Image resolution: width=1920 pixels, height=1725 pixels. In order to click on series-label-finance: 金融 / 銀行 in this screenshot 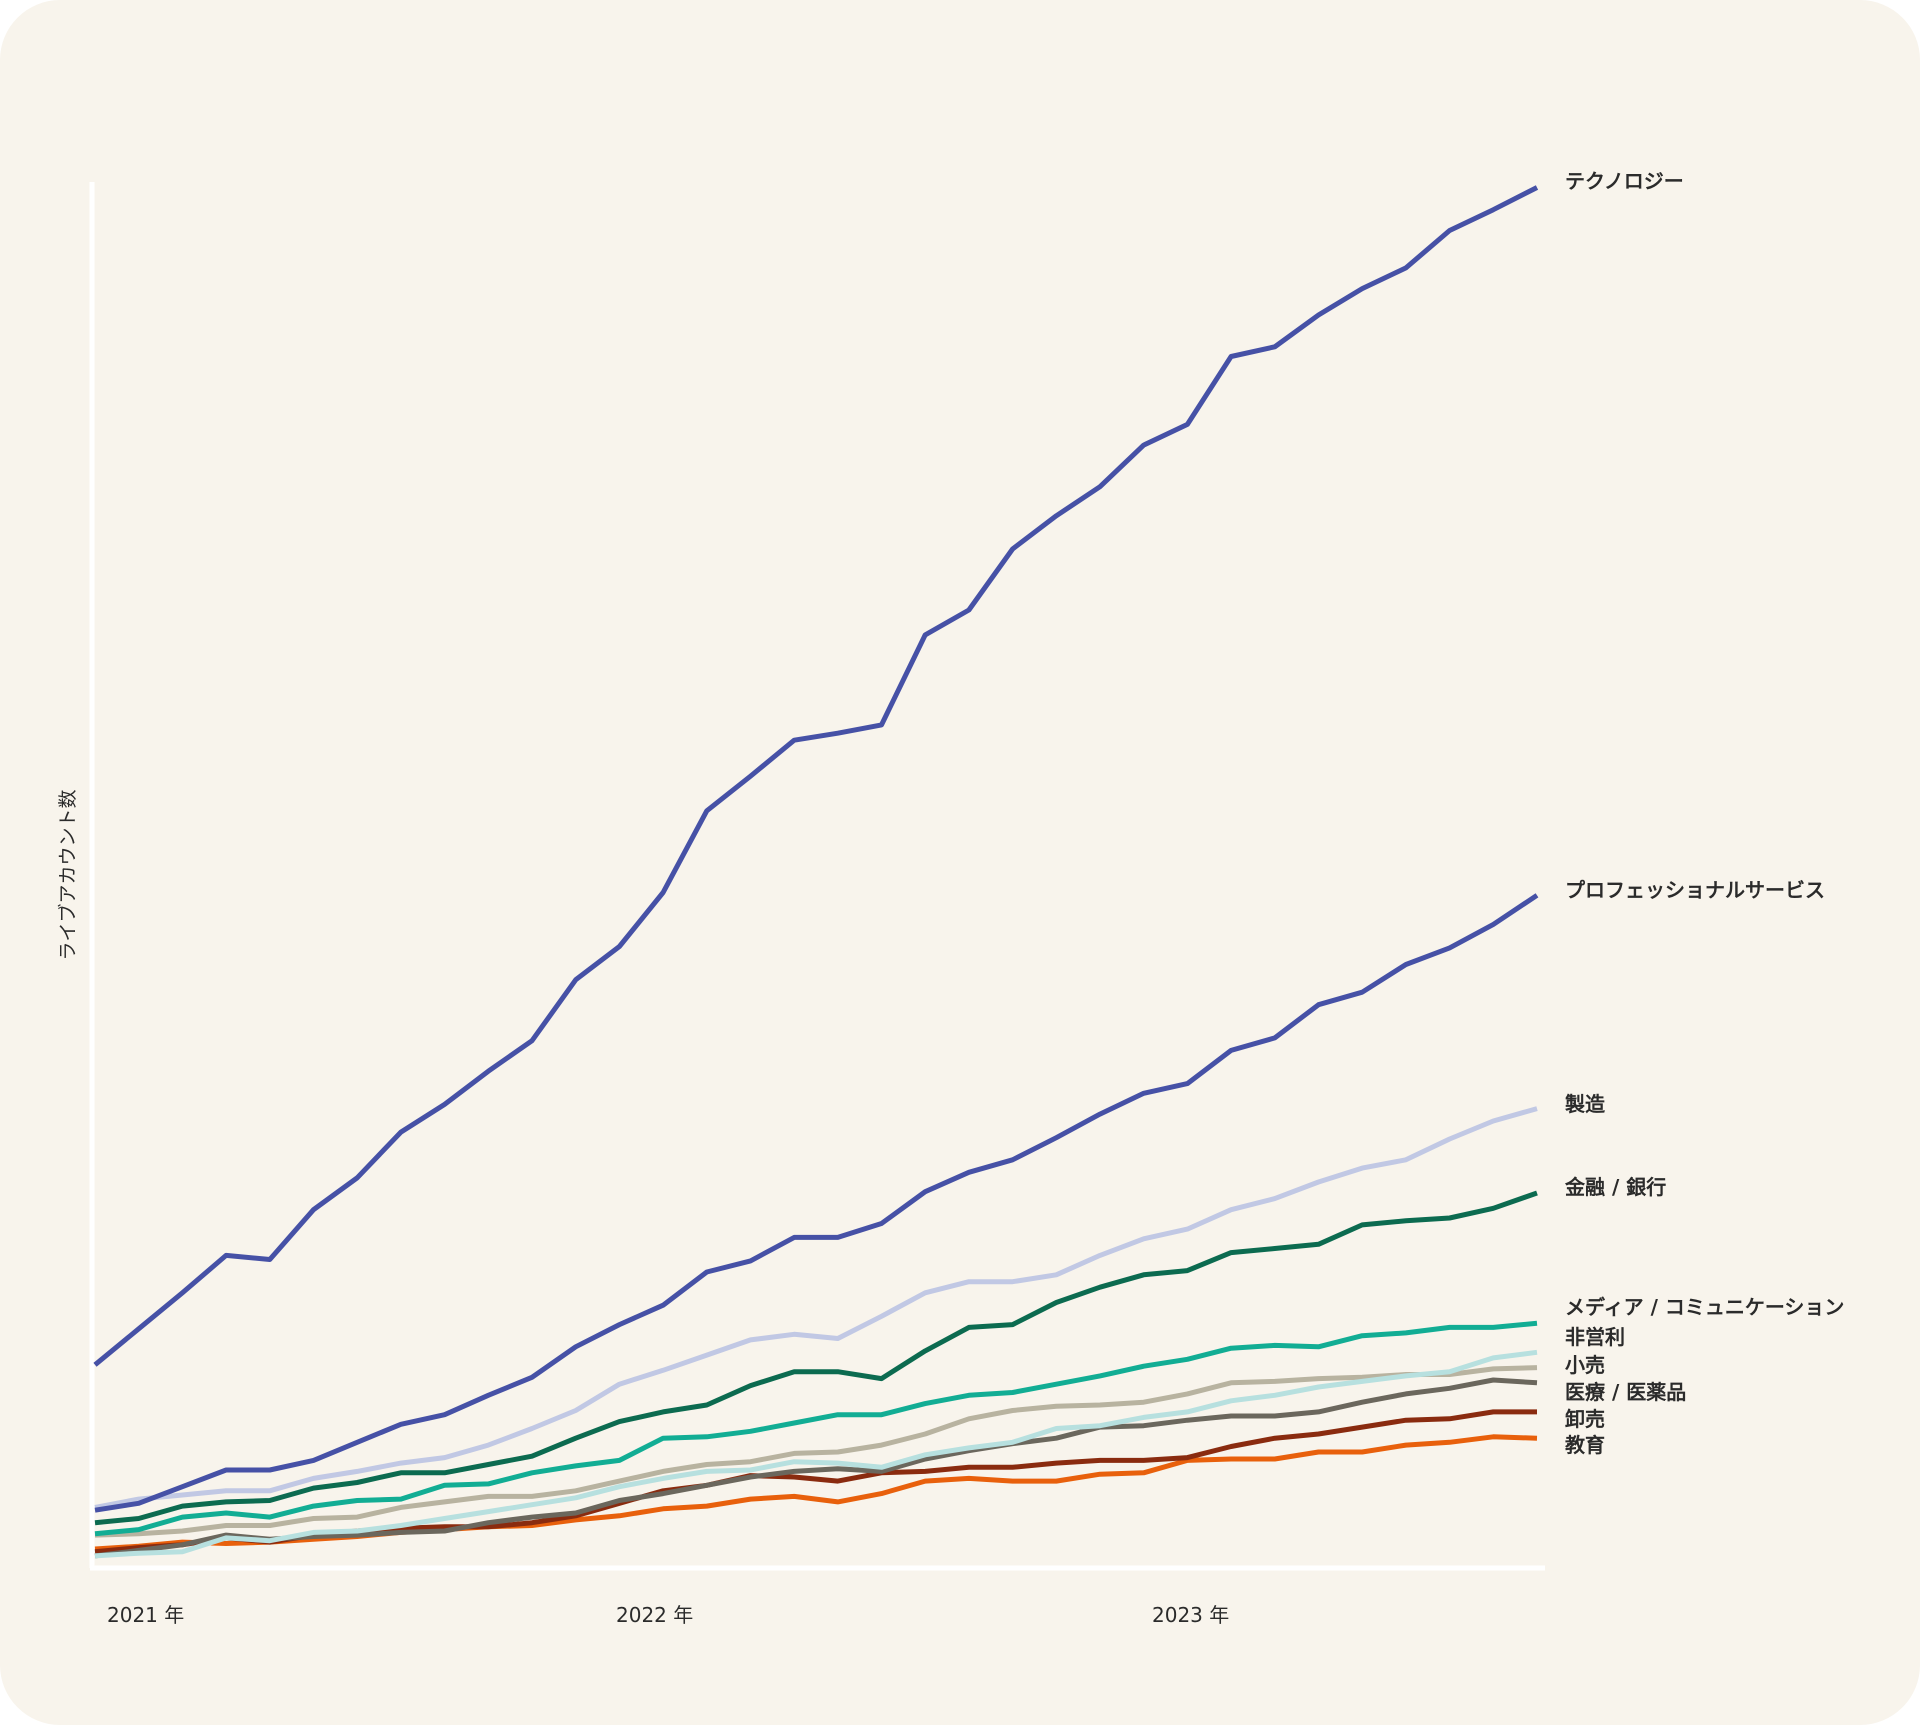, I will do `click(1615, 1187)`.